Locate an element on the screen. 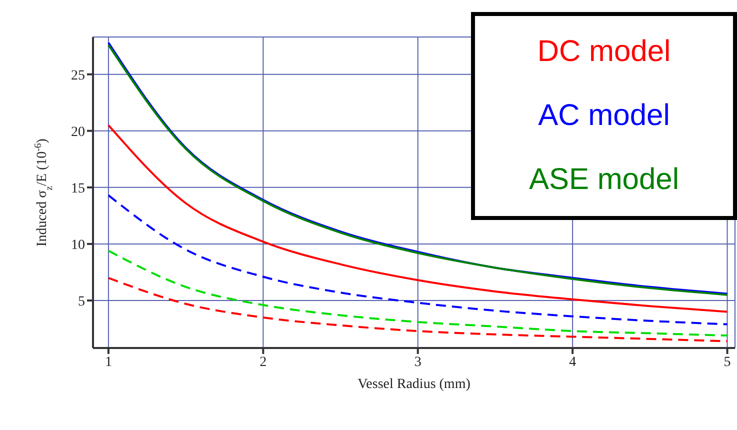 The image size is (737, 430). y-tick-label: 15 is located at coordinates (78, 188).